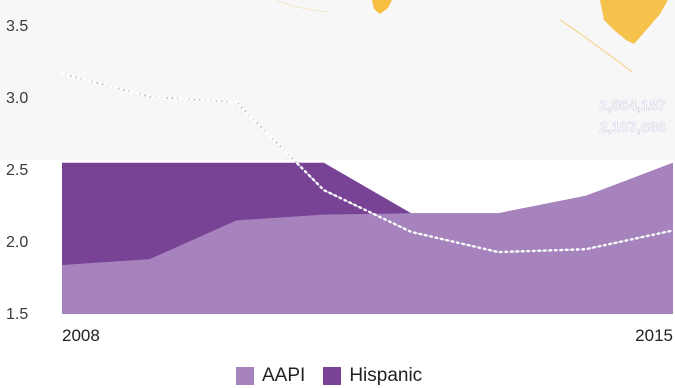 This screenshot has height=388, width=675. What do you see at coordinates (245, 376) in the screenshot?
I see `legend-swatch-aapi` at bounding box center [245, 376].